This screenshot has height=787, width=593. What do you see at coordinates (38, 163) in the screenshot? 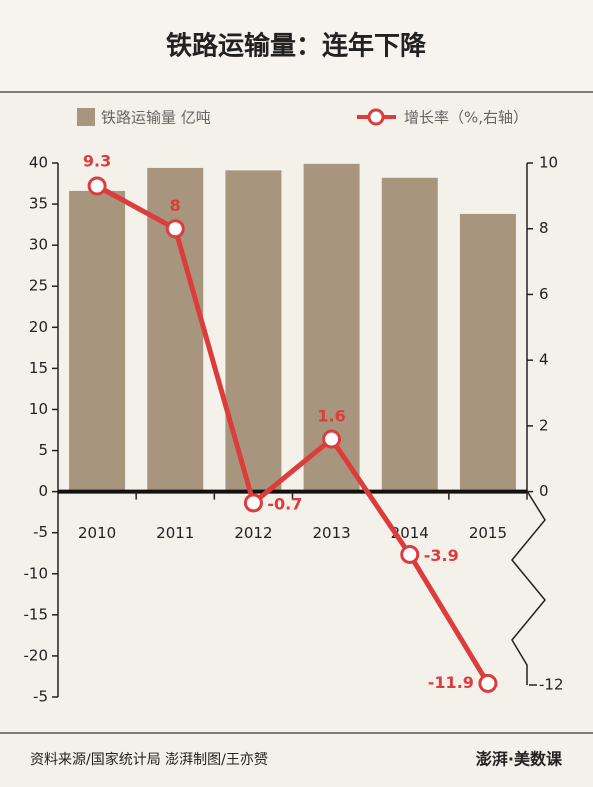
I see `y-tick-label: 40` at bounding box center [38, 163].